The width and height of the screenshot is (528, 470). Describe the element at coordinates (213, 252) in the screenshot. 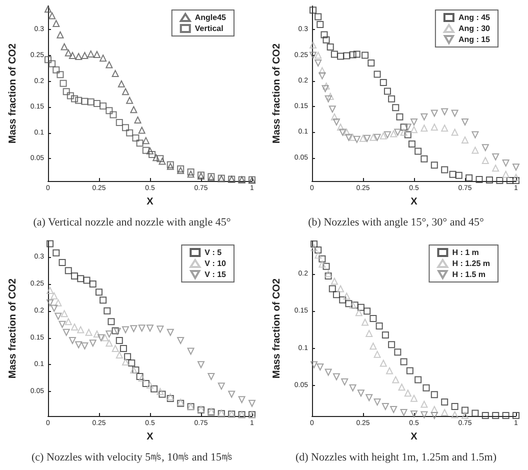

I see `legend-label: V : 5` at that location.